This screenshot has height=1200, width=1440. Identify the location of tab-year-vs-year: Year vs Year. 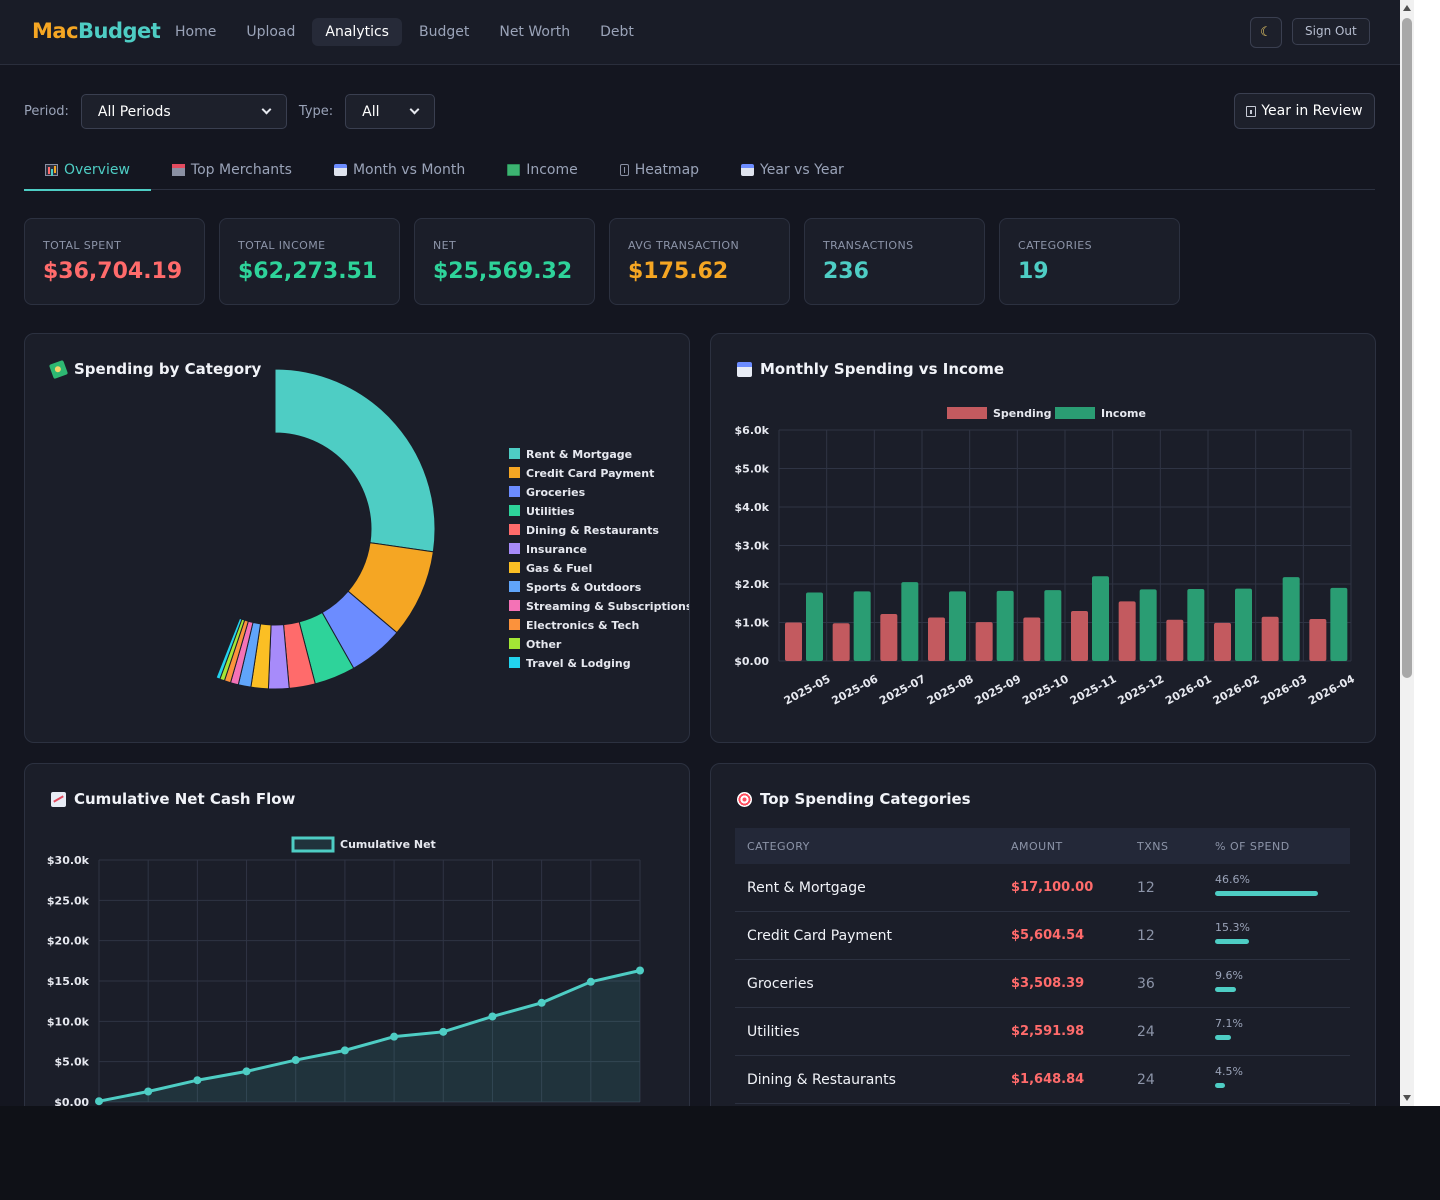
(792, 170).